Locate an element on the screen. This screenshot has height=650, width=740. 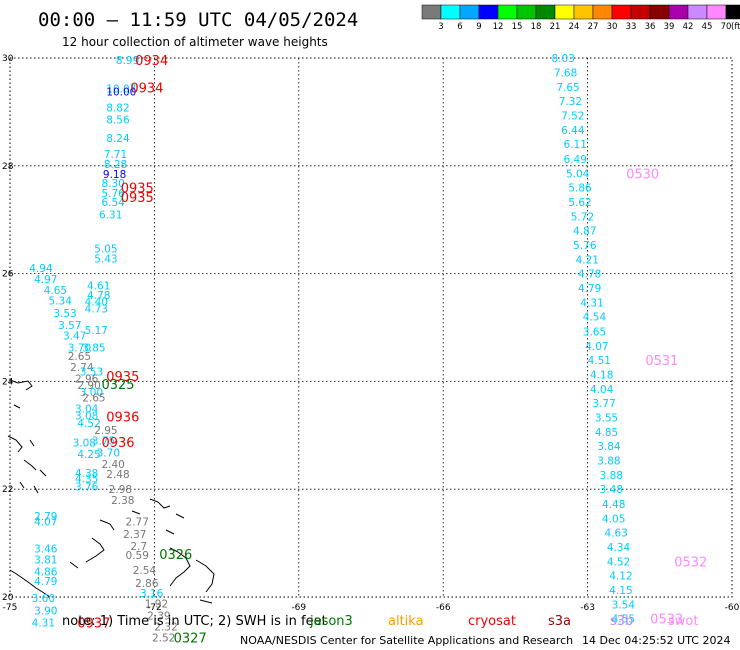
colorbar-tick-label: 70 is located at coordinates (726, 27).